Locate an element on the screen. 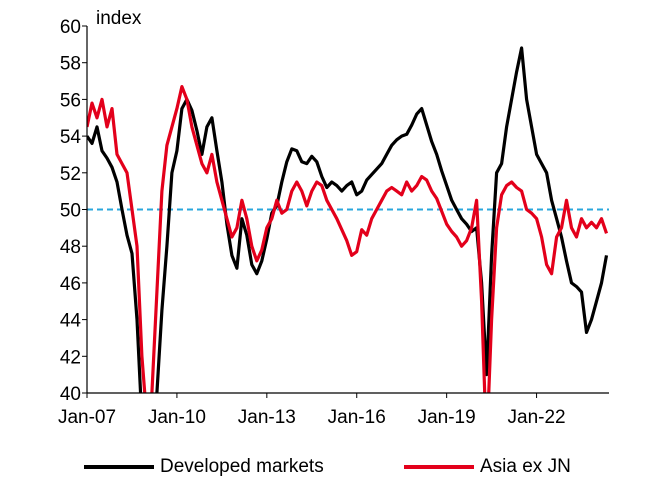 This screenshot has height=495, width=664. x-tick-label: Jan-19 is located at coordinates (447, 417).